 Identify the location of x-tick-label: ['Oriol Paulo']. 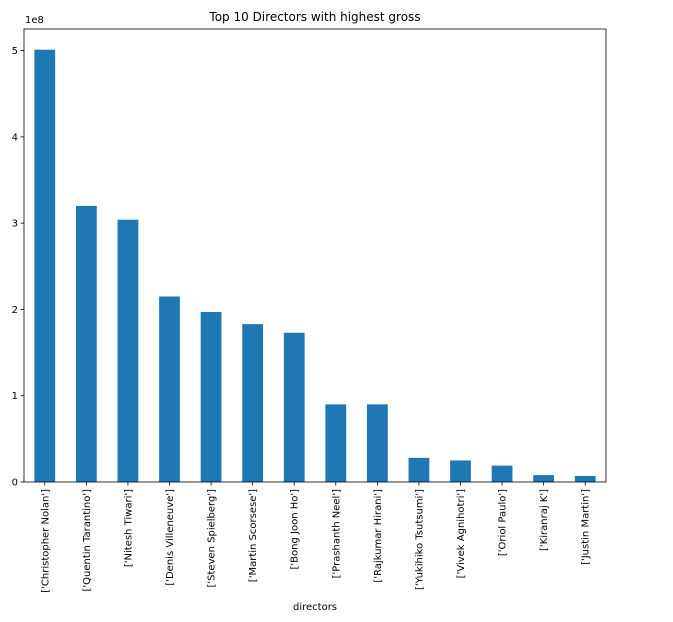
(503, 522).